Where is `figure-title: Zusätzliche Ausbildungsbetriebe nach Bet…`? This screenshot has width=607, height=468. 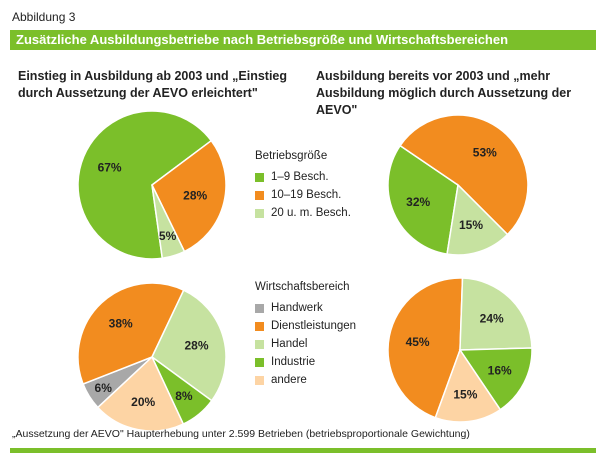 figure-title: Zusätzliche Ausbildungsbetriebe nach Bet… is located at coordinates (303, 40).